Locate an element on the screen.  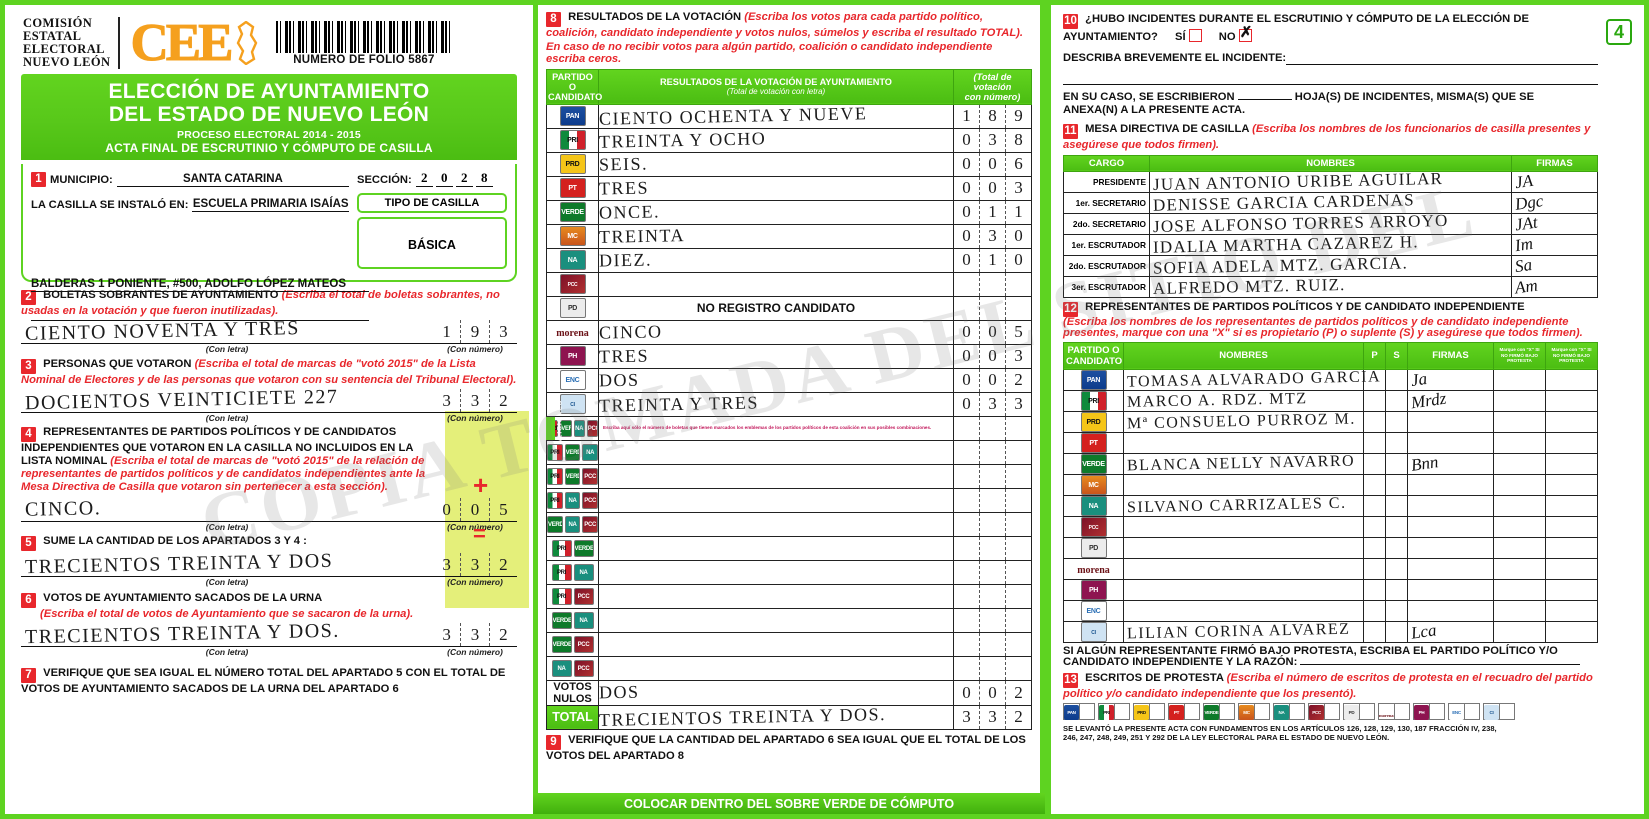
instalo-value: ESCUELA PRIMARIA ISAÍAS is located at coordinates (270, 204).